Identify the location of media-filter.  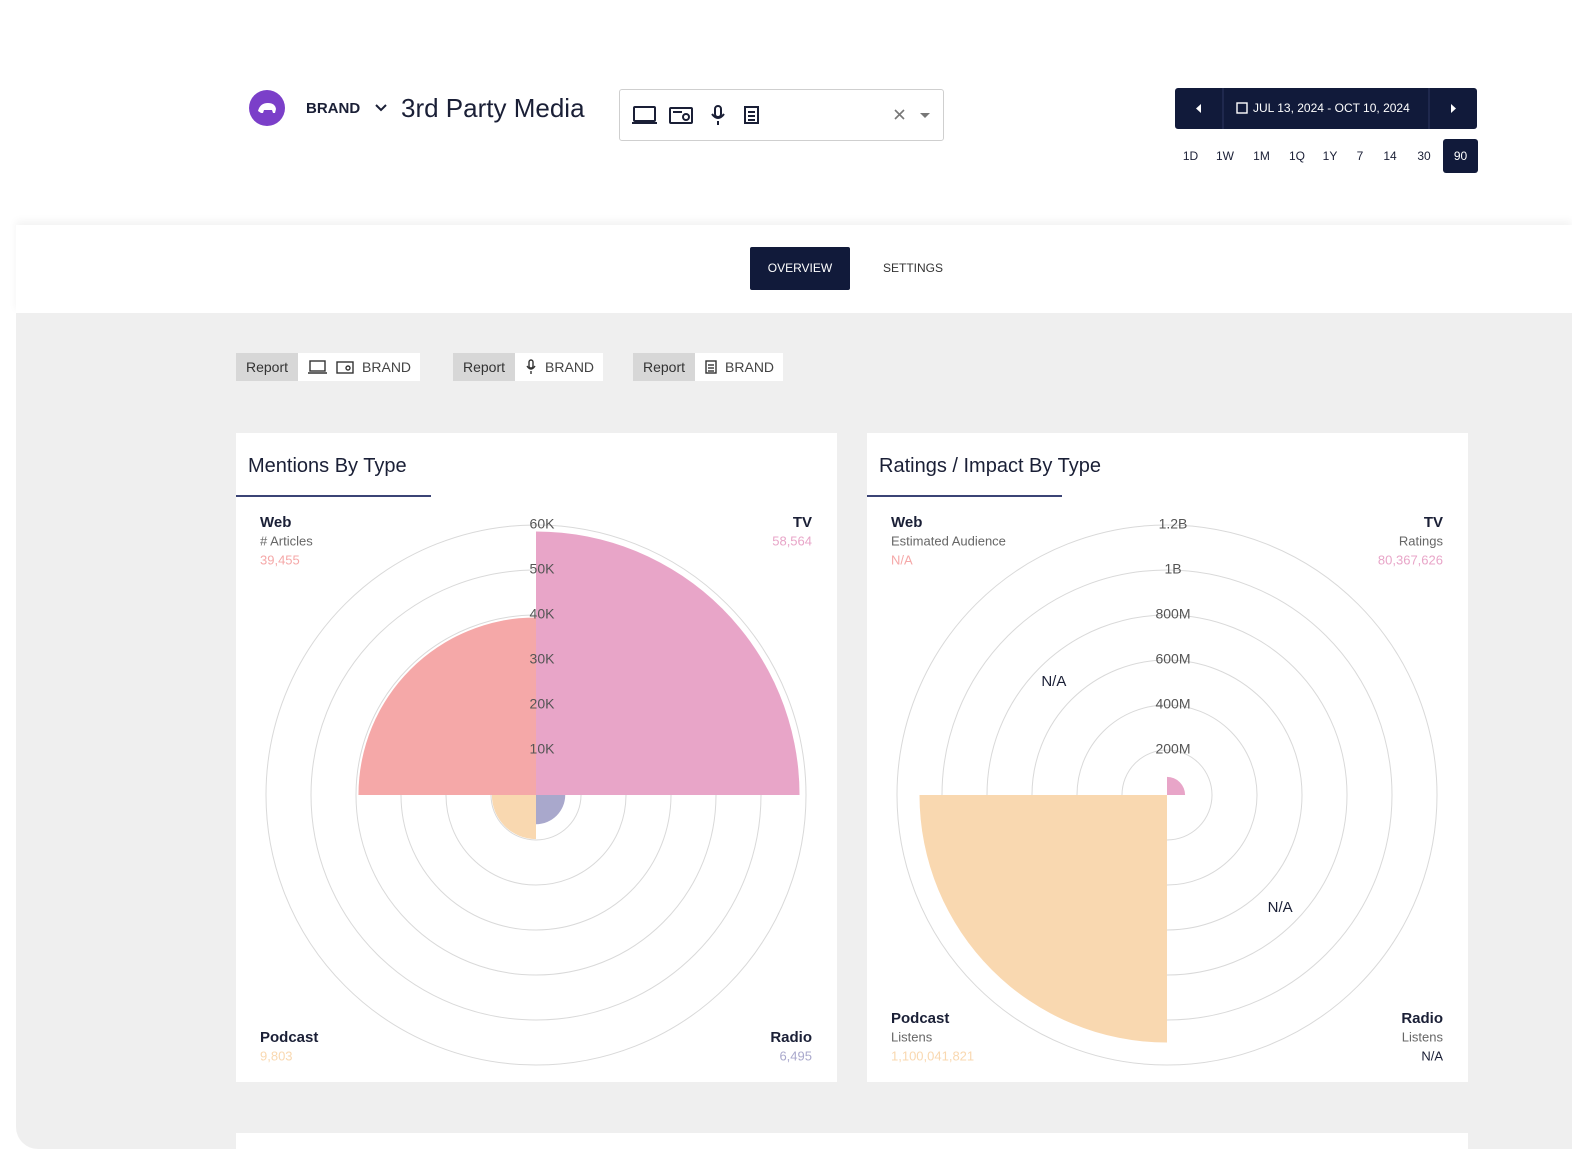
(781, 115).